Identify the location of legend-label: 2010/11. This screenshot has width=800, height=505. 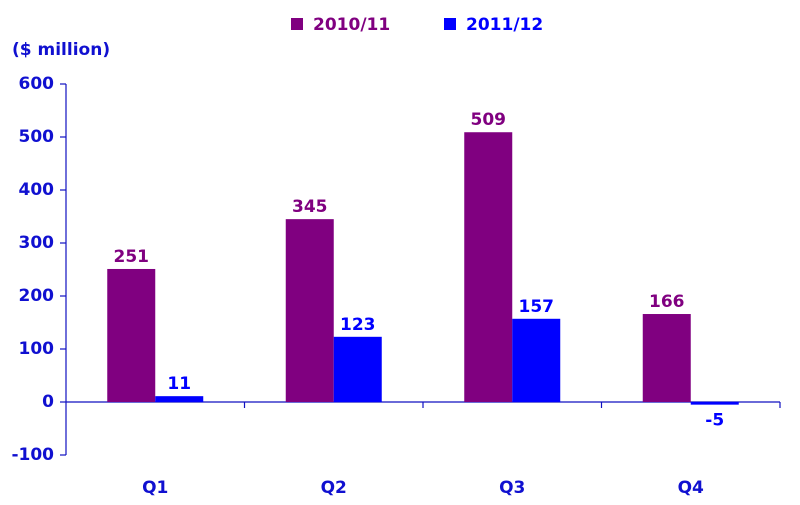
(351, 25).